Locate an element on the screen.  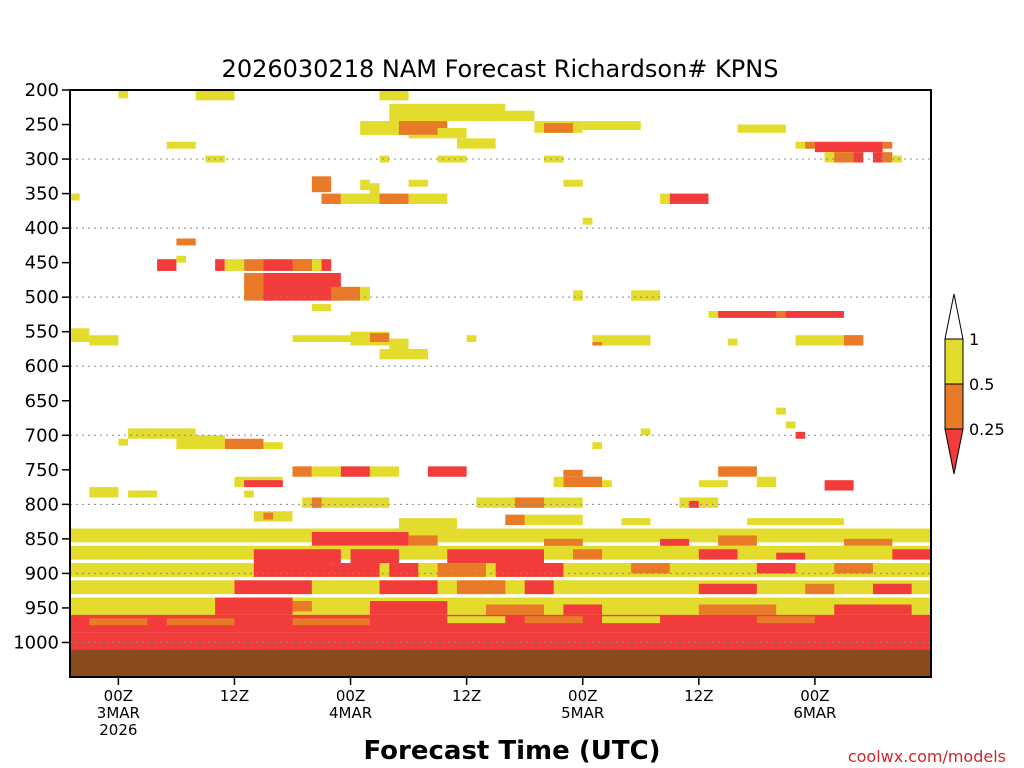
legend-swatch-lt1 is located at coordinates (954, 361).